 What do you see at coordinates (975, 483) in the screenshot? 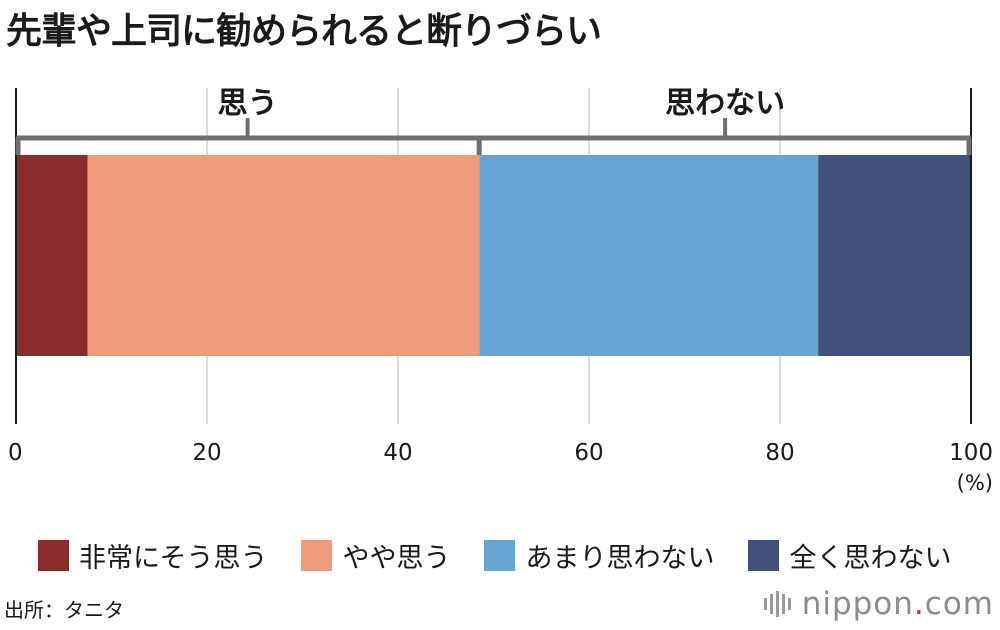
I see `x-unit-label: (%)` at bounding box center [975, 483].